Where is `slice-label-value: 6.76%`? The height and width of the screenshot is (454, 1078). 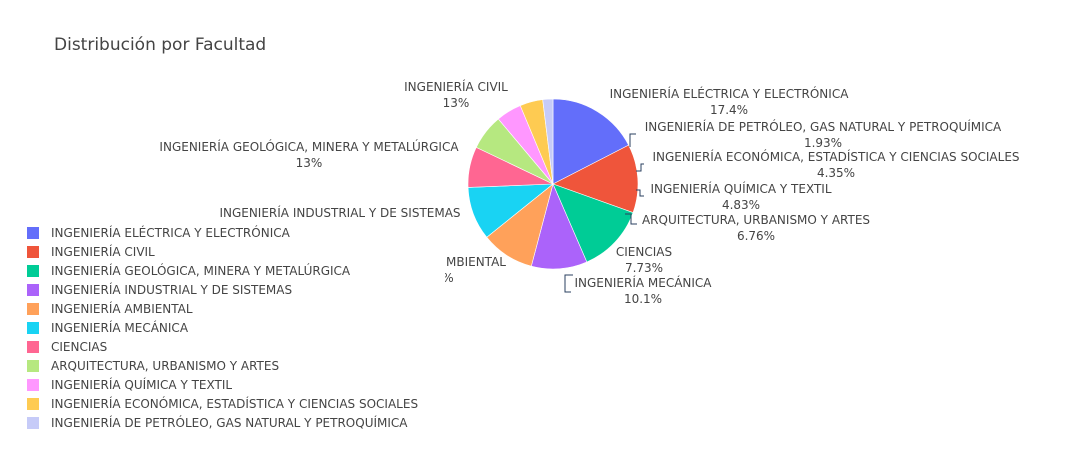
slice-label-value: 6.76% is located at coordinates (756, 236).